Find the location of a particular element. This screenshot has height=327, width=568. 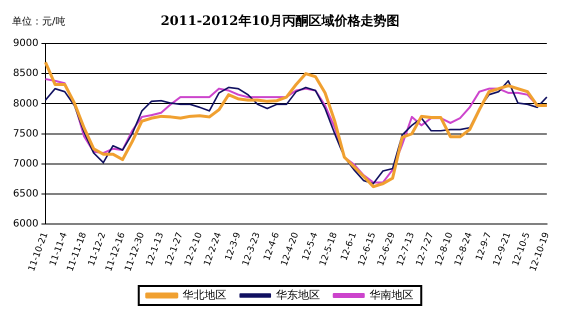

legend-label: 华东地区 is located at coordinates (298, 295).